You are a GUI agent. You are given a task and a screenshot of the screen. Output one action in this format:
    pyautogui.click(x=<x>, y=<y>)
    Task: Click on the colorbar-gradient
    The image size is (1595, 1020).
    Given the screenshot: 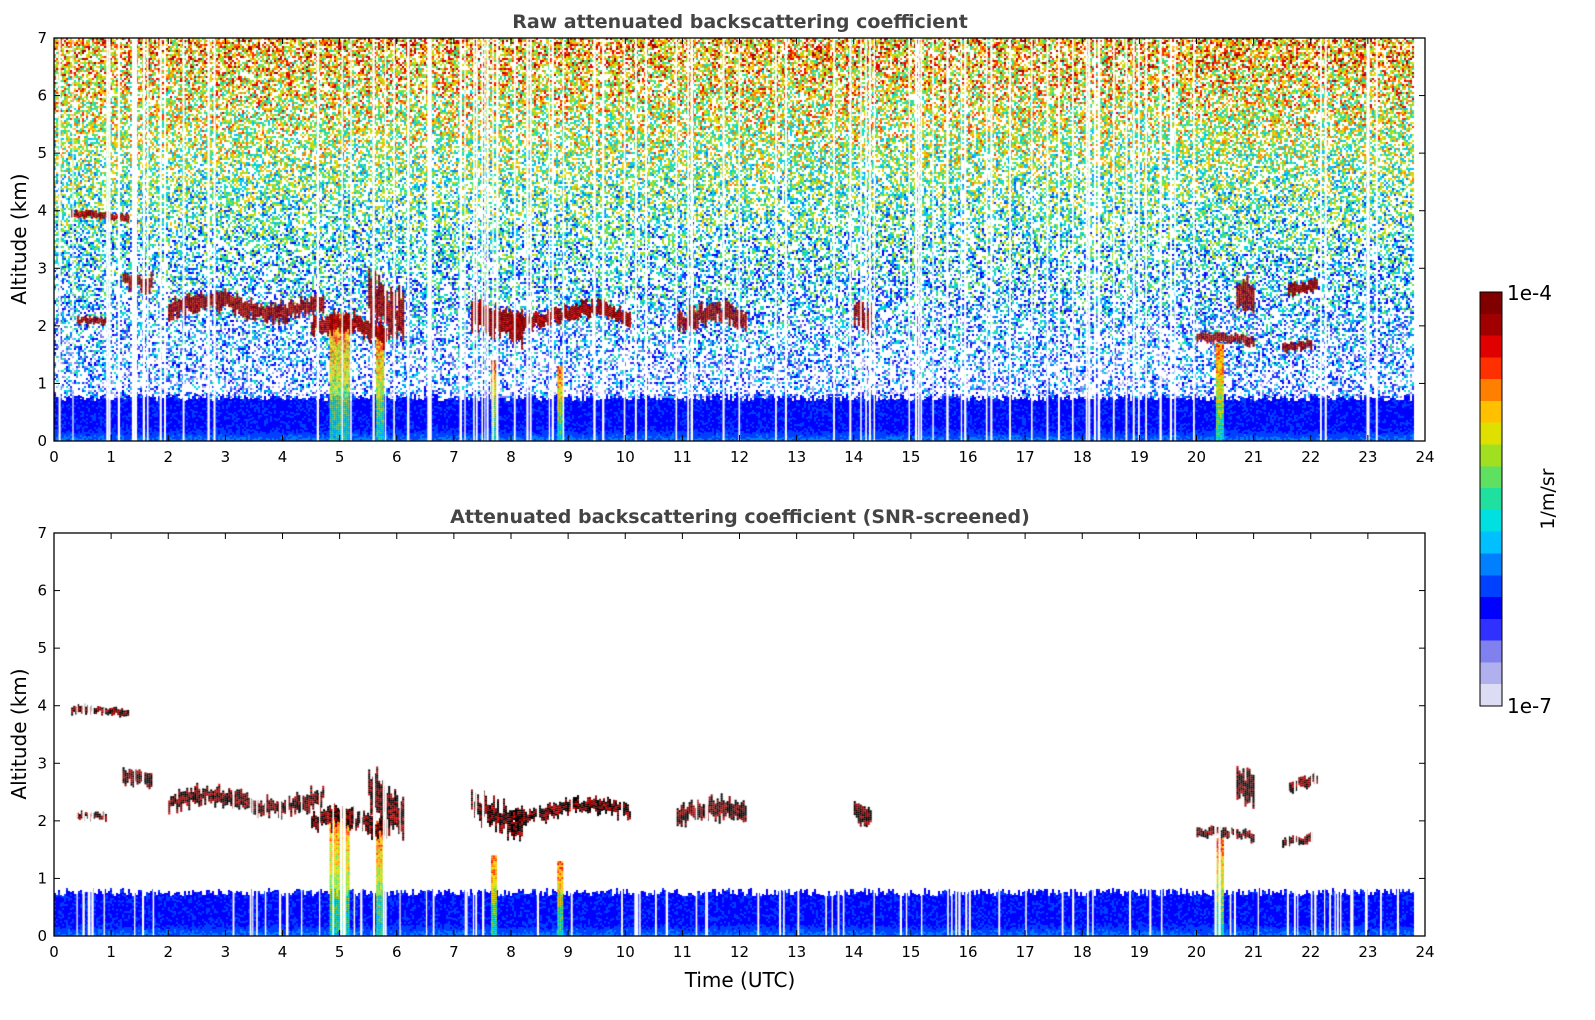 What is the action you would take?
    pyautogui.click(x=1491, y=499)
    